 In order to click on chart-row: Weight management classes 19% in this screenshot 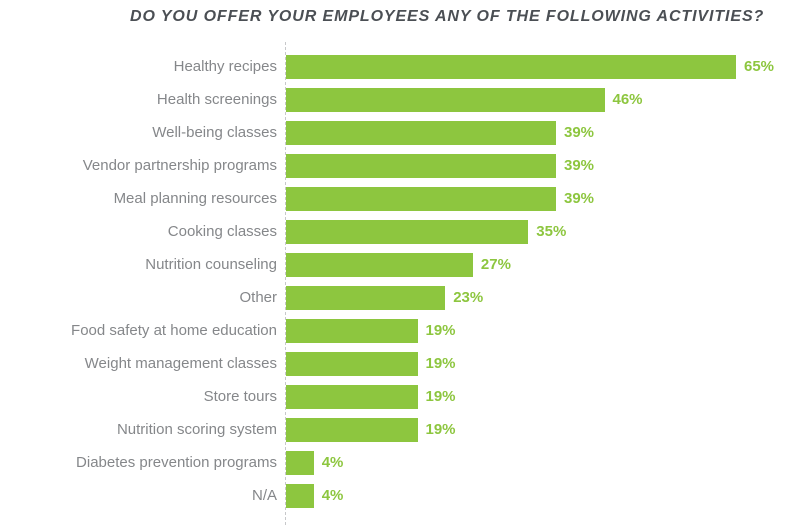, I will do `click(400, 363)`.